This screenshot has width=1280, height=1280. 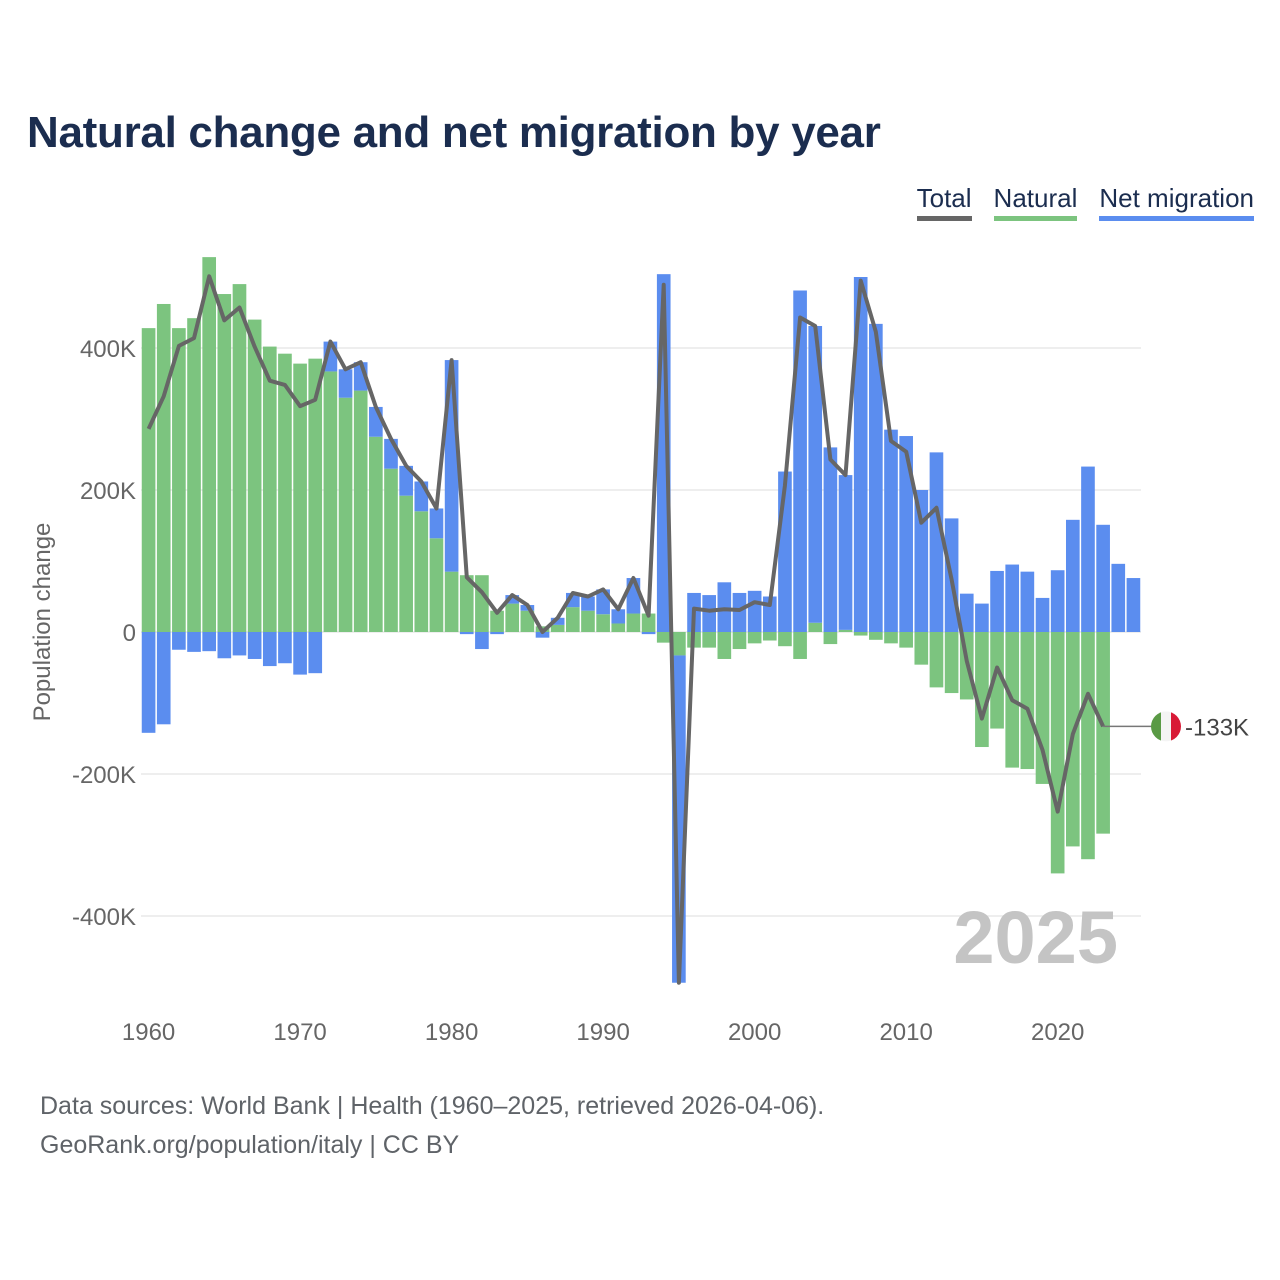 I want to click on legend-item-total: Total, so click(x=944, y=202).